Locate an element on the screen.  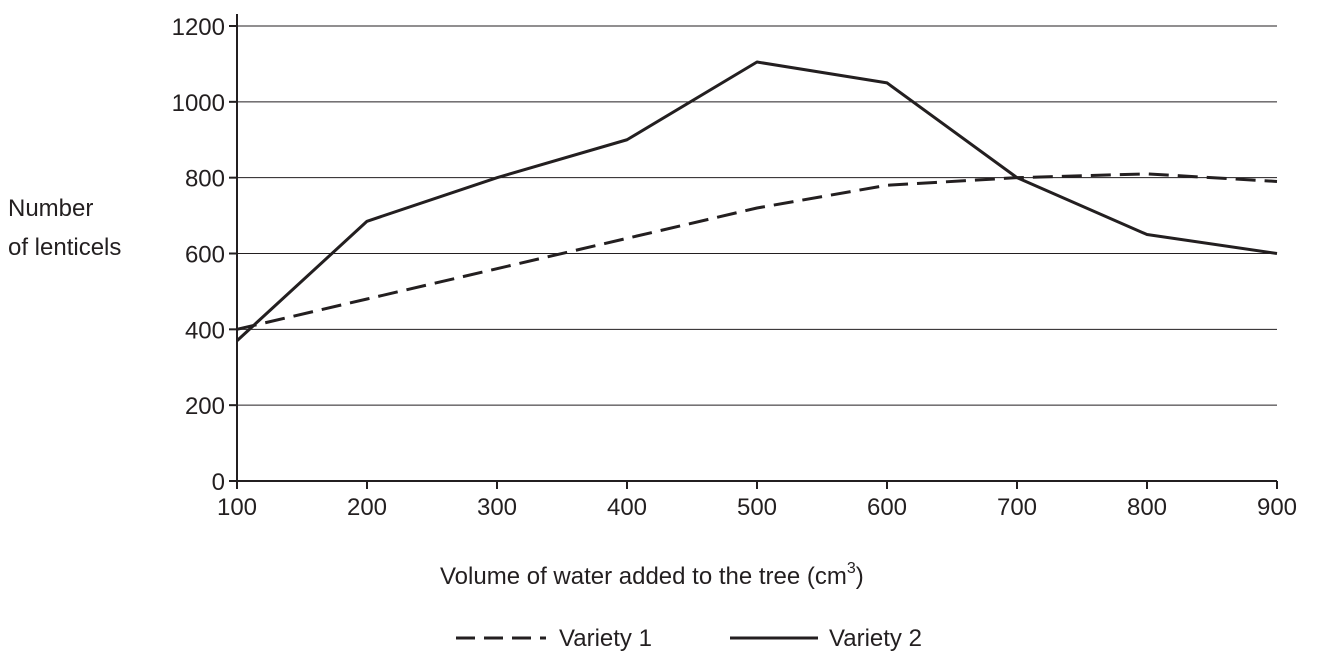
y-ticks: 0 200 400 600 800 1000 1200 is located at coordinates (204, 255).